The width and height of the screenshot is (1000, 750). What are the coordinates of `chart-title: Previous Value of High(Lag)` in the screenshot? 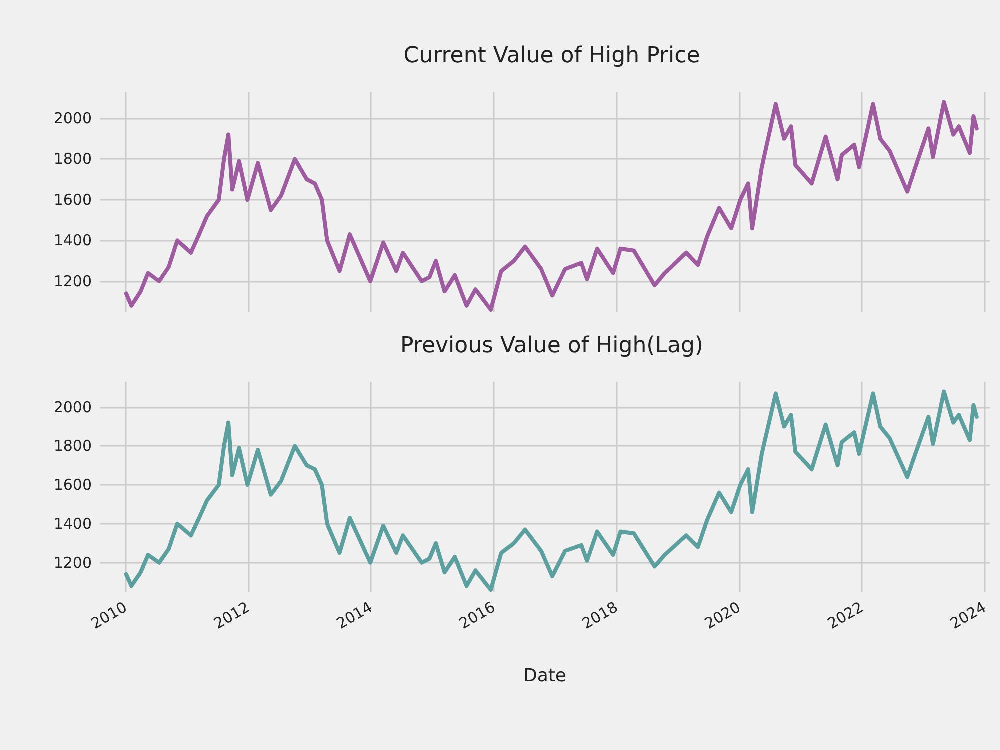 It's located at (552, 346).